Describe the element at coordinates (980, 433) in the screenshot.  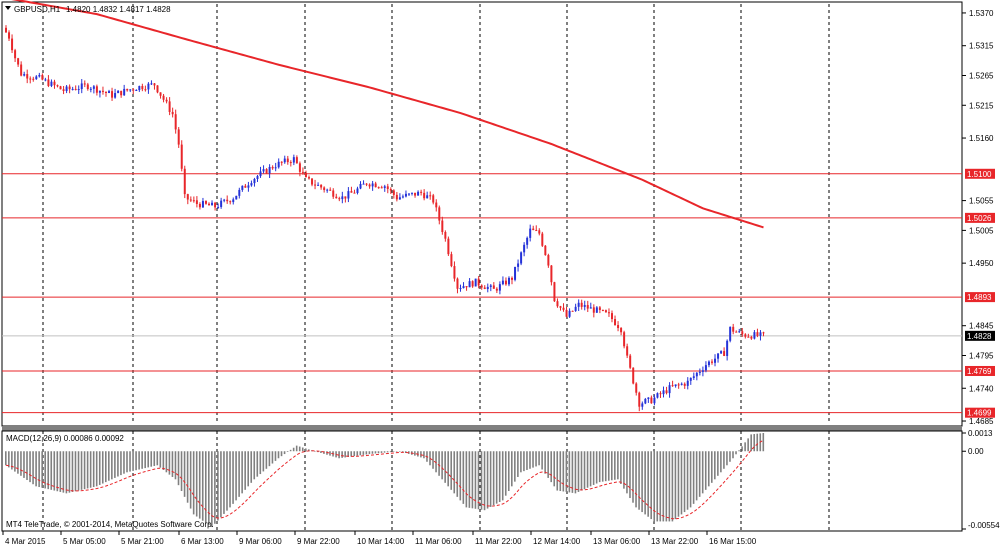
I see `macd-tick-label: 0.0013` at that location.